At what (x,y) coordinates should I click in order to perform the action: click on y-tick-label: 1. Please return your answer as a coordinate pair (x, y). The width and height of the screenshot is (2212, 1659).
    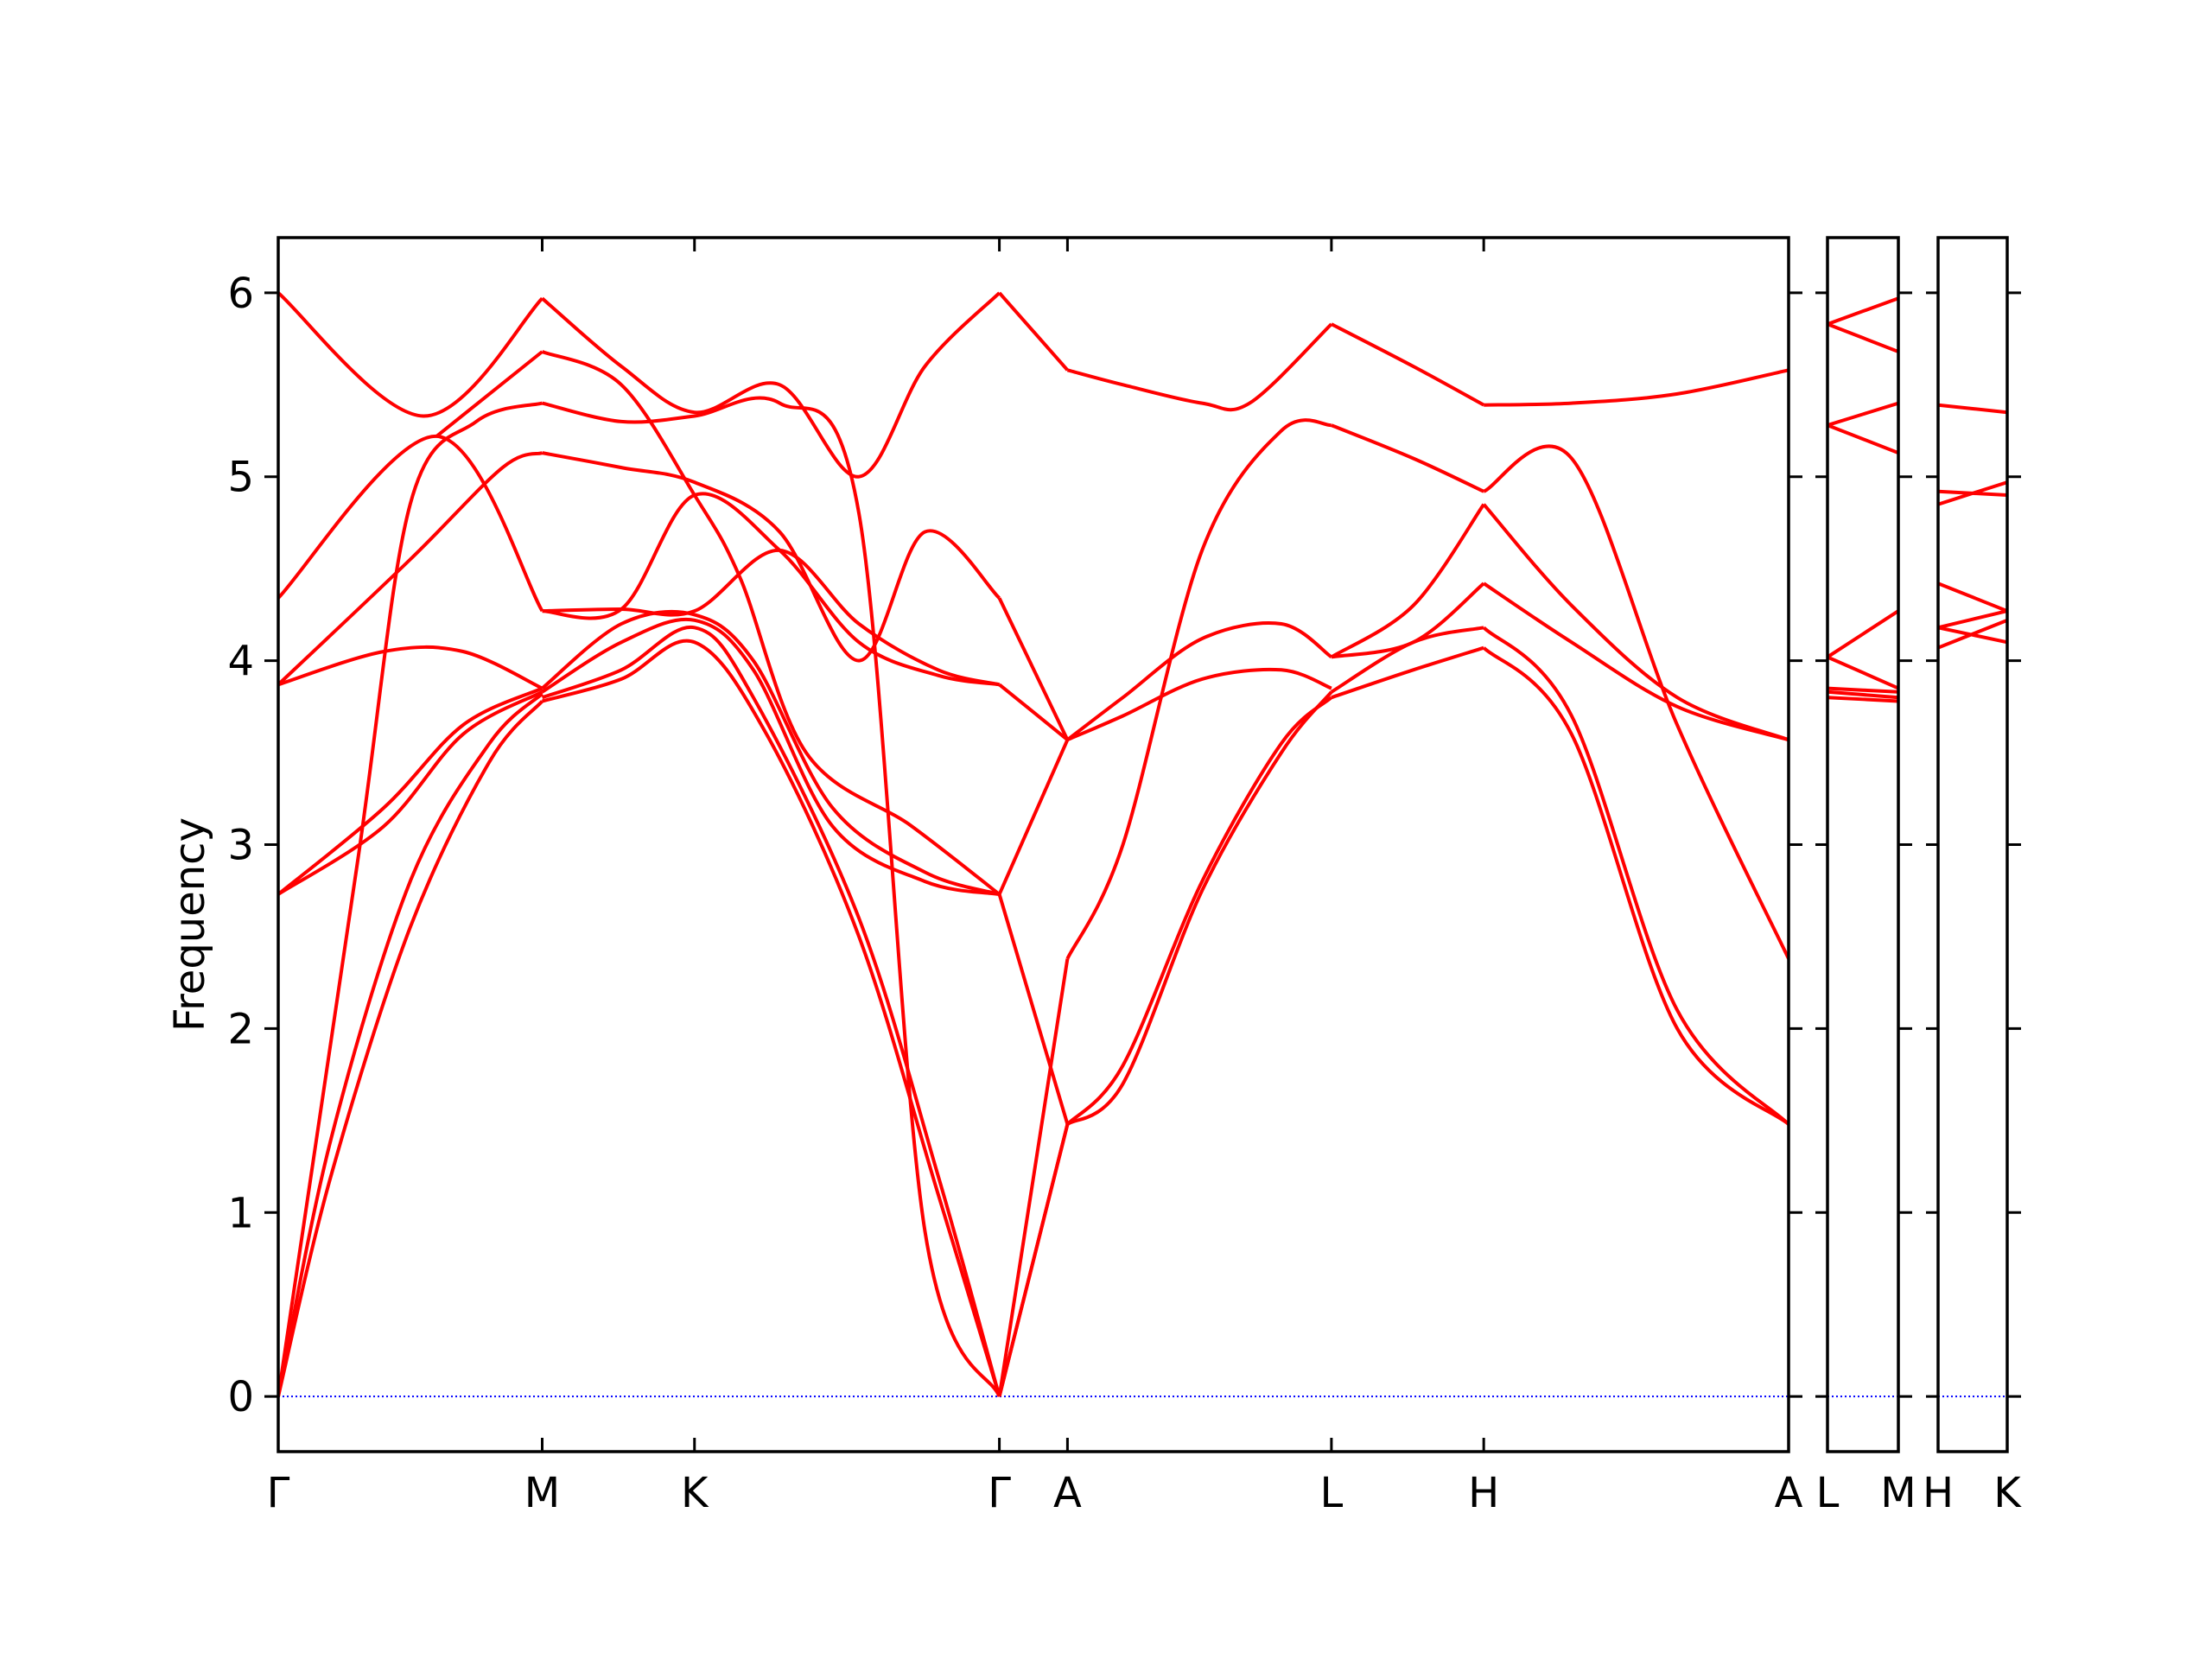
    Looking at the image, I should click on (240, 1213).